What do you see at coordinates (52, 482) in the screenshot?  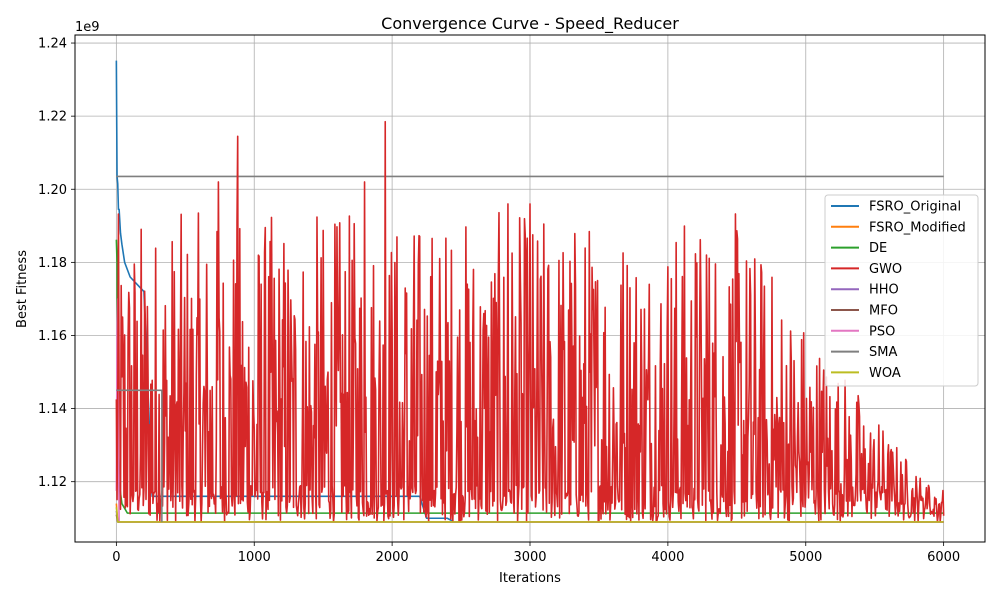 I see `y-tick-label: 1.12` at bounding box center [52, 482].